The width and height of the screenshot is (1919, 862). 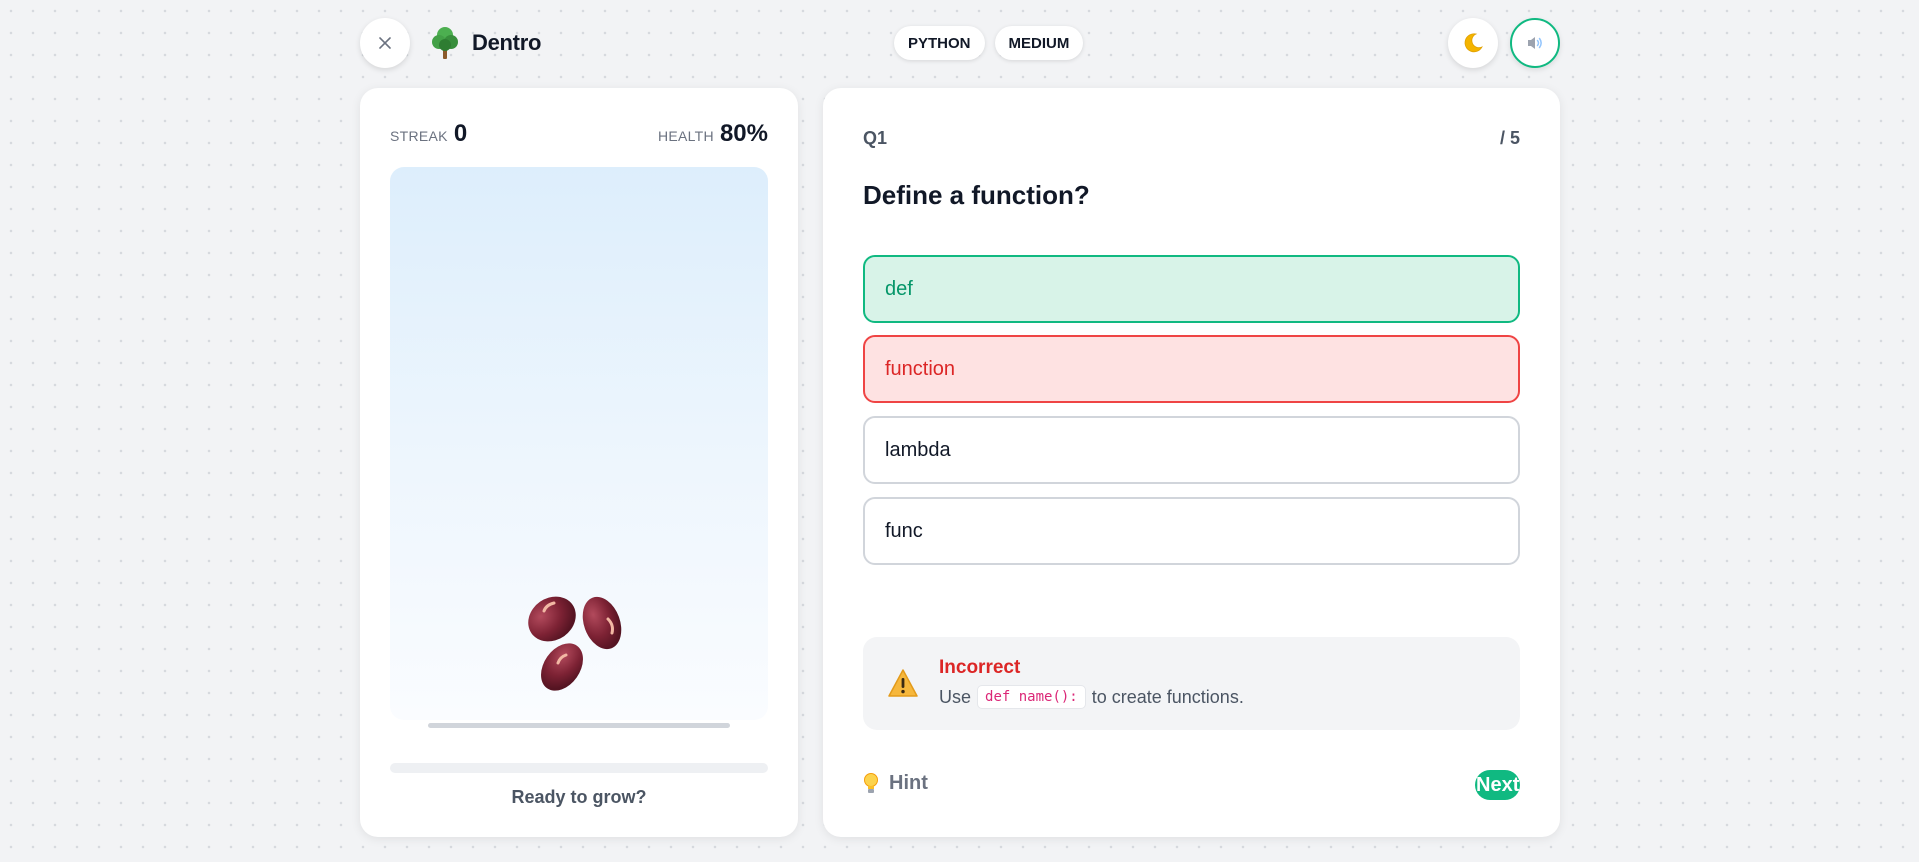 What do you see at coordinates (685, 136) in the screenshot?
I see `health-label: HEALTH` at bounding box center [685, 136].